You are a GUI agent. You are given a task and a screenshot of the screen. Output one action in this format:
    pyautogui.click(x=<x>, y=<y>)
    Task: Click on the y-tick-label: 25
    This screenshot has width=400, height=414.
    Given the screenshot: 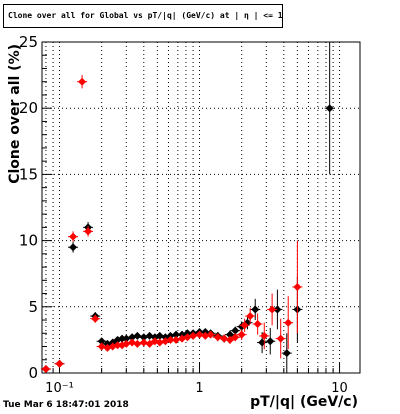 What is the action you would take?
    pyautogui.click(x=28, y=42)
    